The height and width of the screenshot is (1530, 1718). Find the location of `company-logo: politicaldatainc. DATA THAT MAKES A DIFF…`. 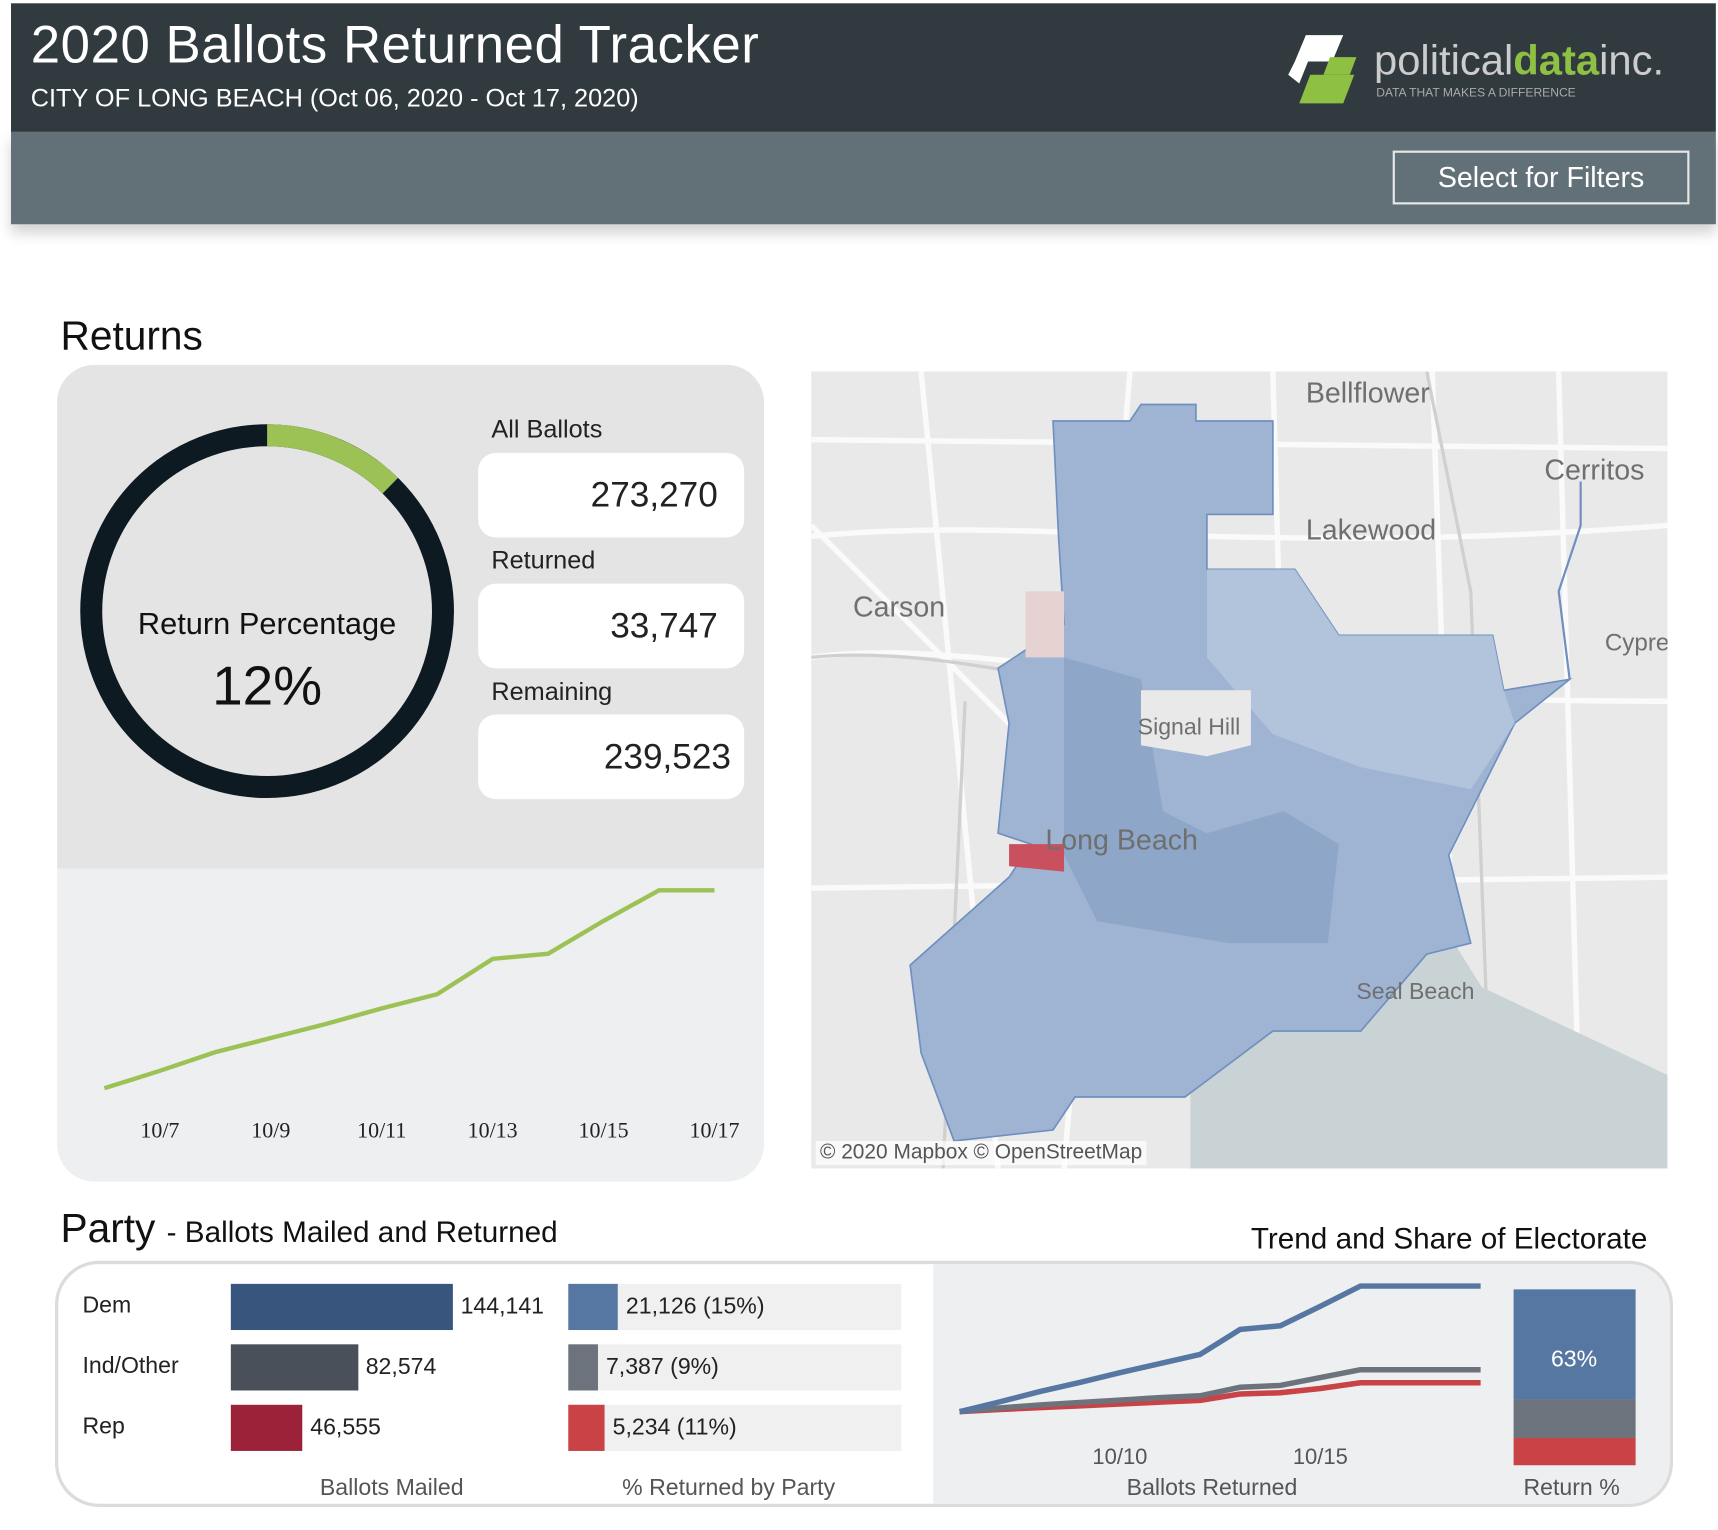

company-logo: politicaldatainc. DATA THAT MAKES A DIFF… is located at coordinates (1484, 71).